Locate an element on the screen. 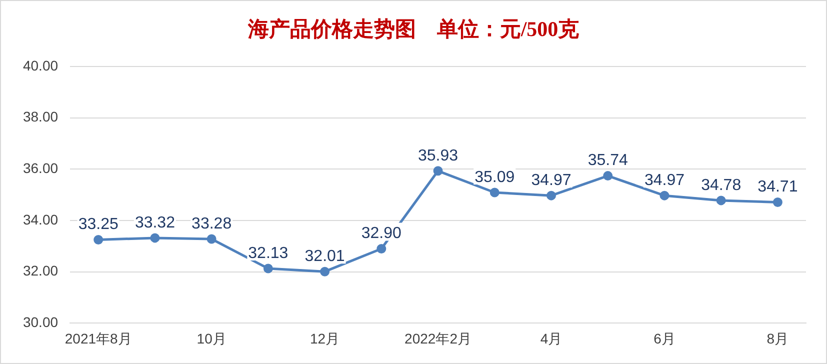 Image resolution: width=827 pixels, height=364 pixels. data-label: 34.71 is located at coordinates (778, 187).